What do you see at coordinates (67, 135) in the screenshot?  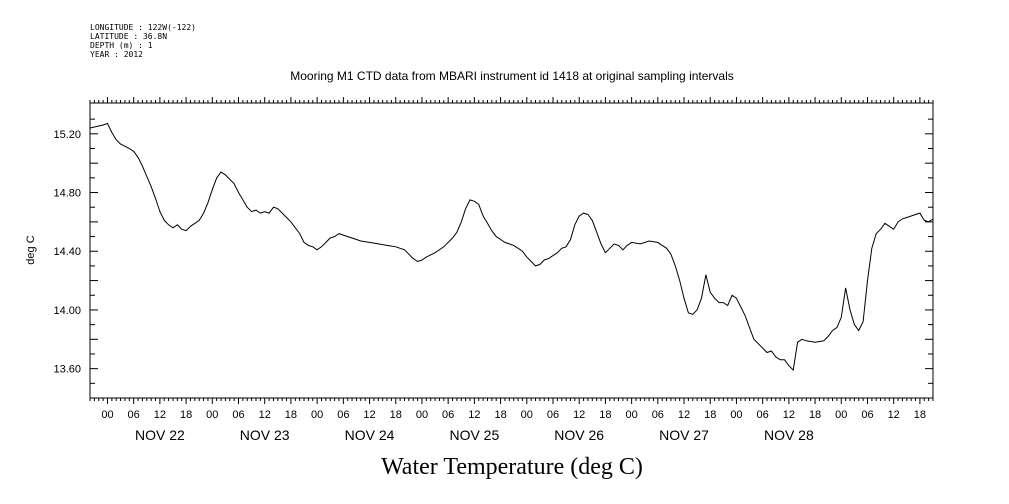 I see `y-tick-label: 15.20` at bounding box center [67, 135].